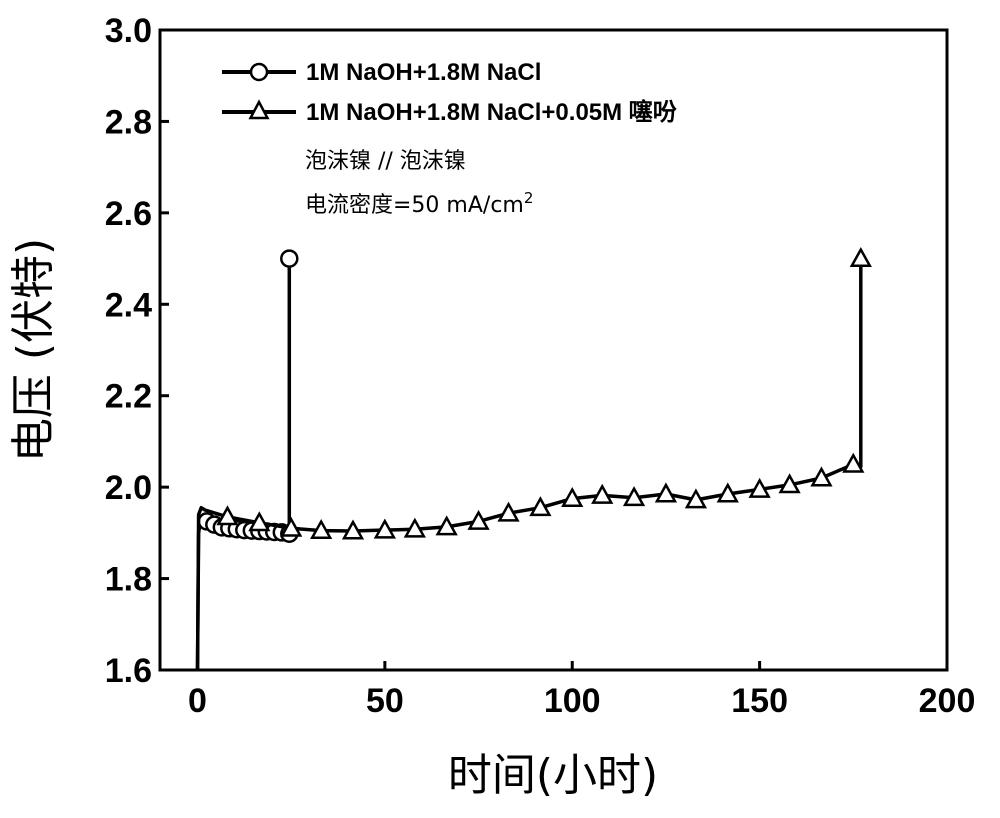 This screenshot has height=818, width=1000. Describe the element at coordinates (259, 109) in the screenshot. I see `legend-triangle-marker` at that location.